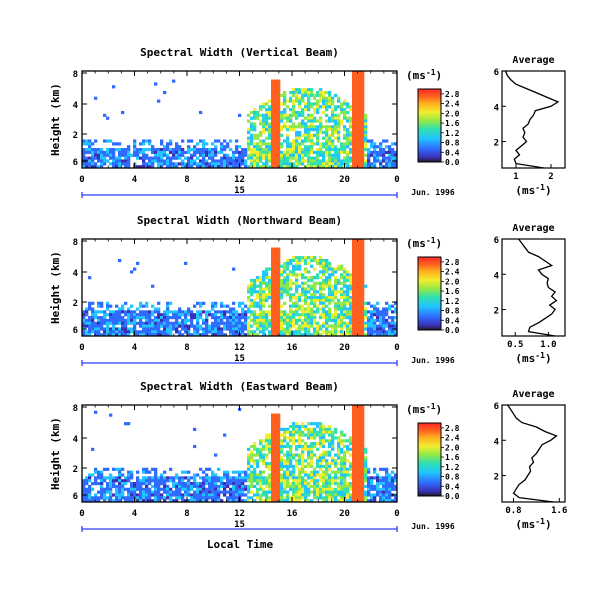  What do you see at coordinates (239, 359) in the screenshot?
I see `day-label: 15` at bounding box center [239, 359].